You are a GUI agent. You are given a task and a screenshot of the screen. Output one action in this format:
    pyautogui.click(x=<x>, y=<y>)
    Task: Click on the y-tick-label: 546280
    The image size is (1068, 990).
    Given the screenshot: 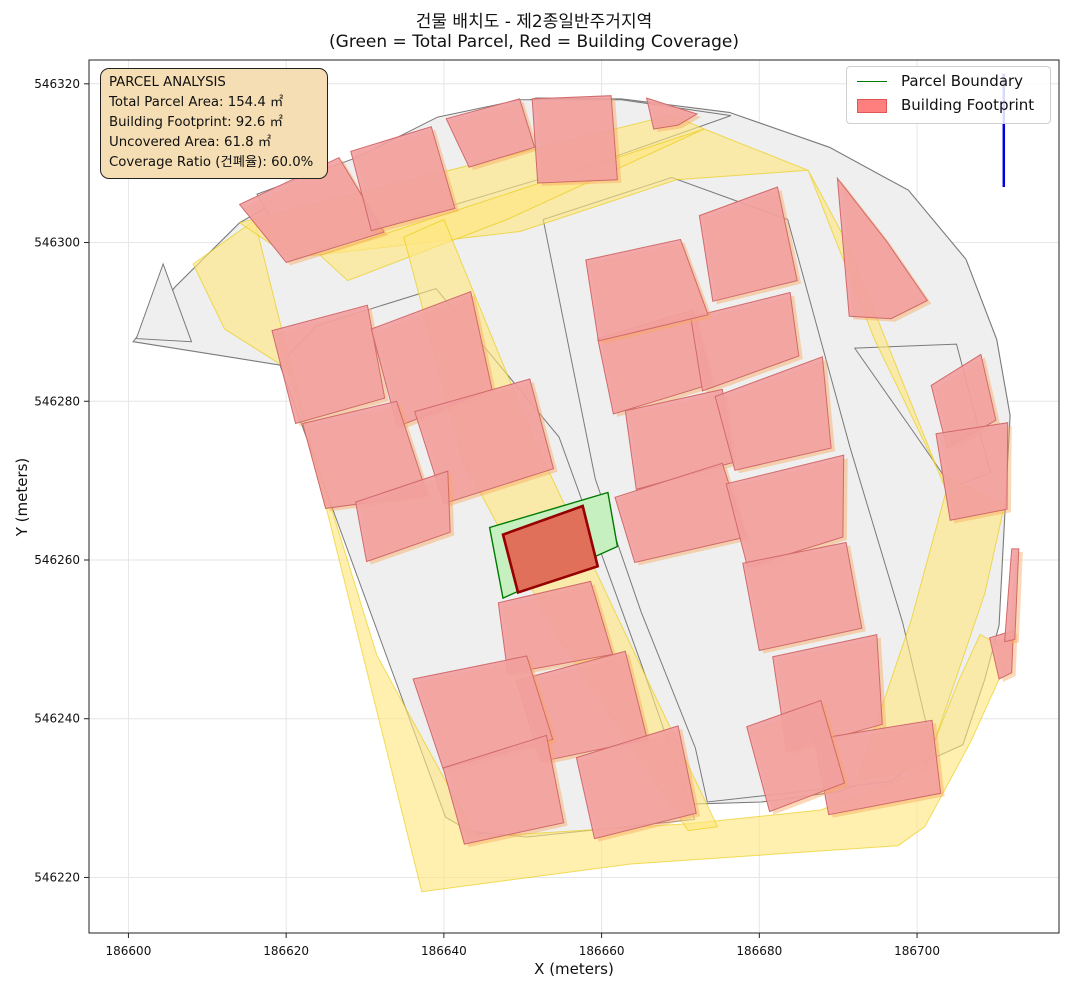 What is the action you would take?
    pyautogui.click(x=57, y=401)
    